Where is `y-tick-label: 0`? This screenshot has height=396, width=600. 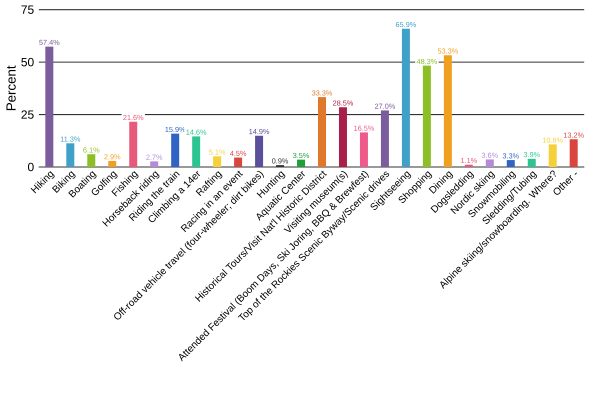
y-tick-label: 0 is located at coordinates (31, 167).